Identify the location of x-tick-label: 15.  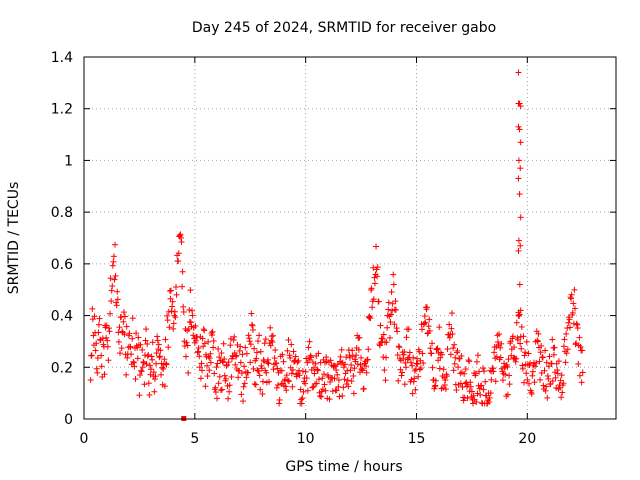
(417, 439).